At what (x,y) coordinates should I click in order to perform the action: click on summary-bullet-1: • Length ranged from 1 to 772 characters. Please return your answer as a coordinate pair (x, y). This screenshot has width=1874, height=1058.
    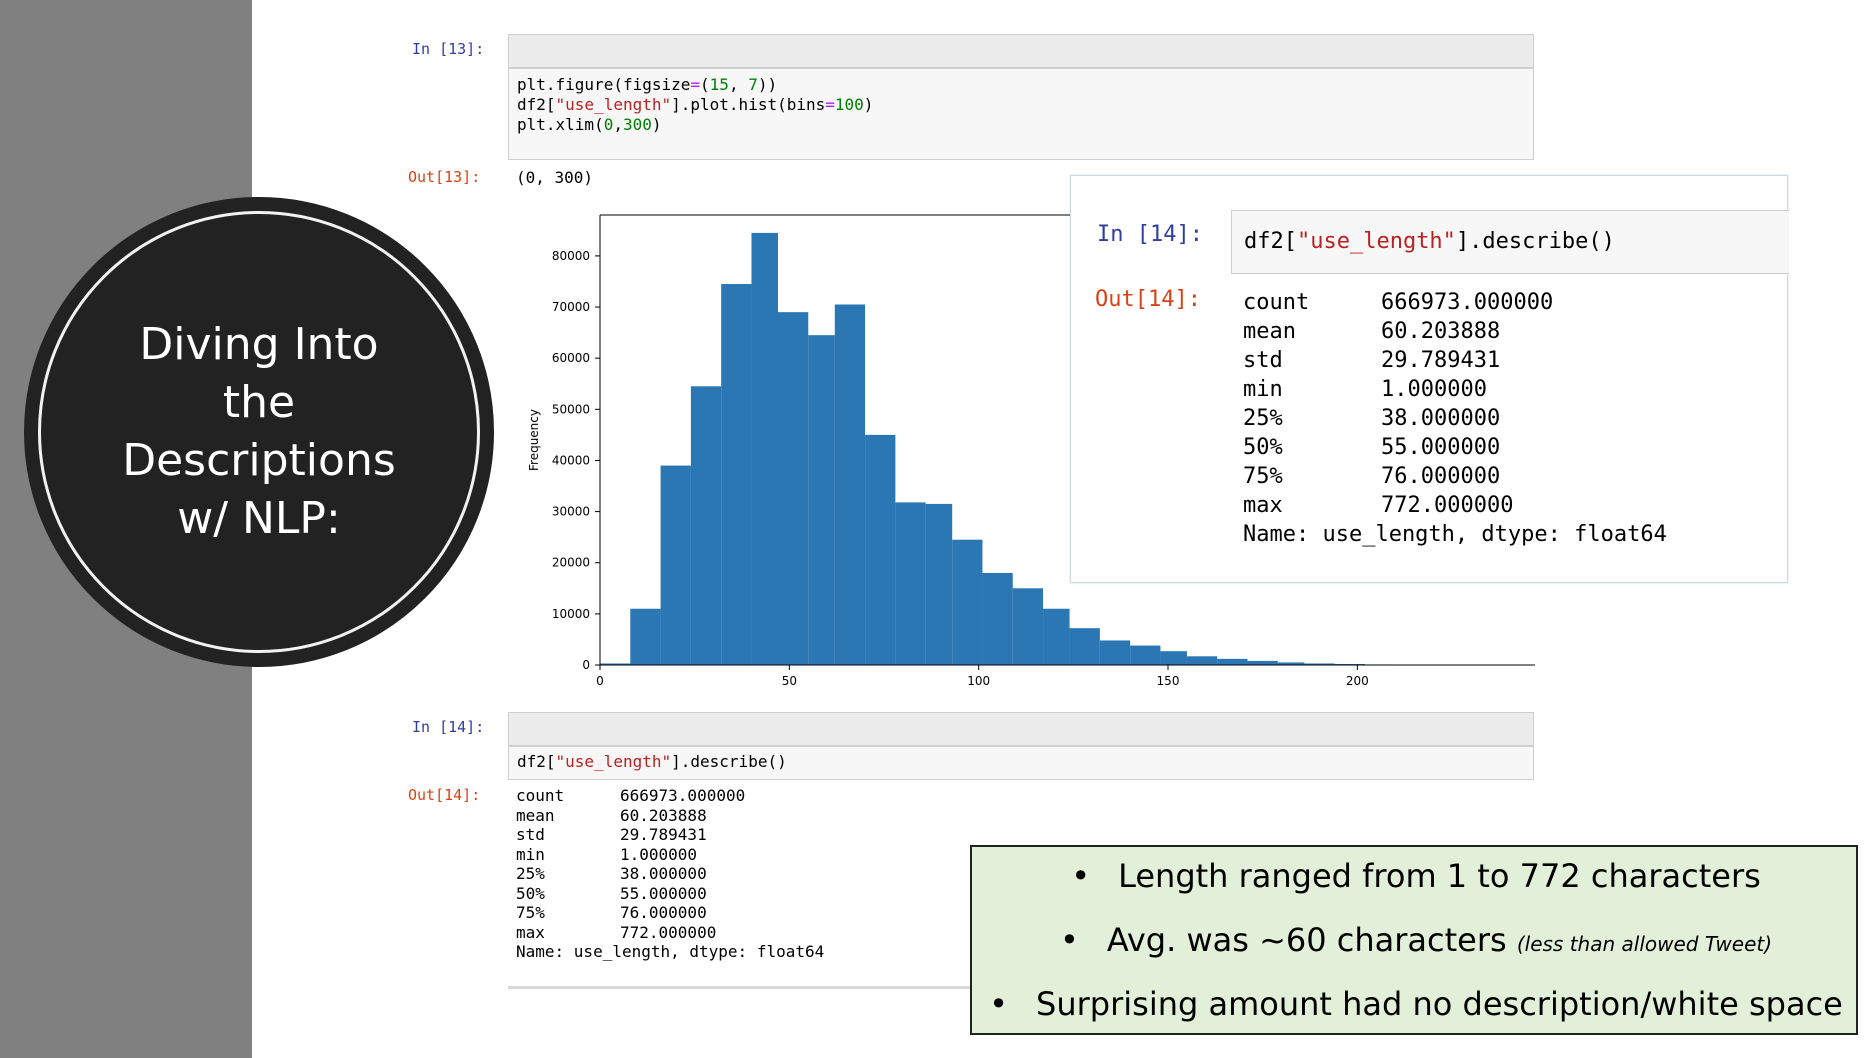
    Looking at the image, I should click on (1416, 876).